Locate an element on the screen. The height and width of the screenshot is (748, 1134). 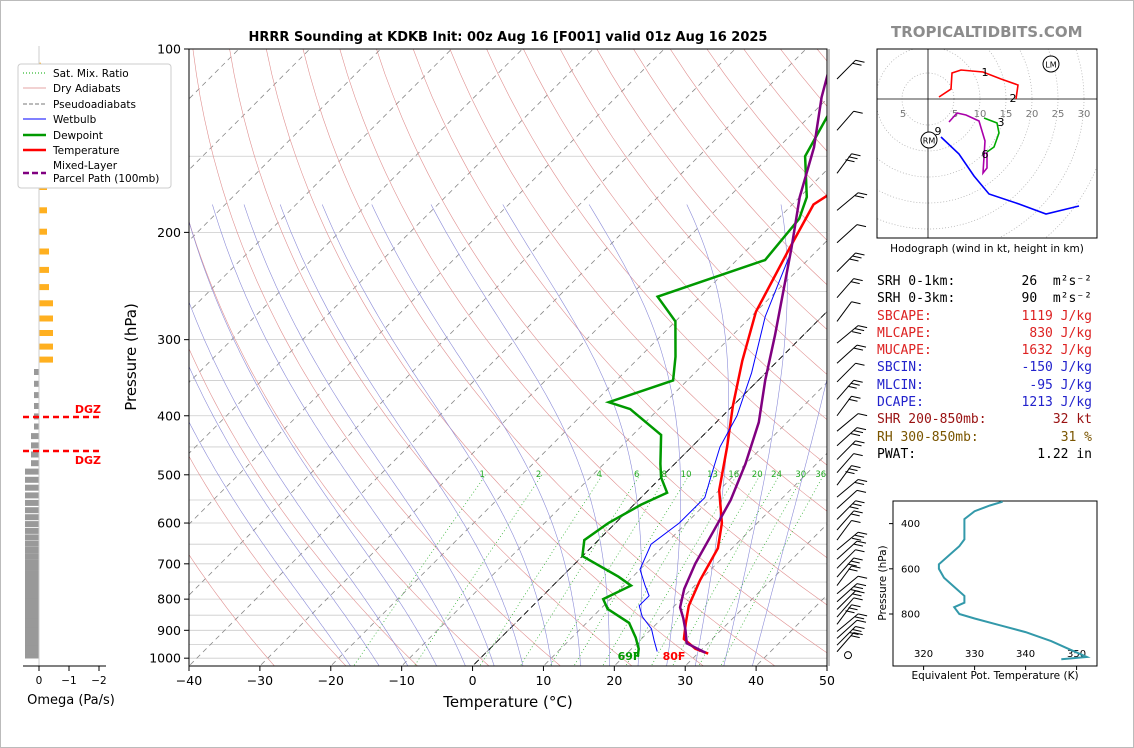
stat-value: -95 J/kg is located at coordinates (1060, 385).